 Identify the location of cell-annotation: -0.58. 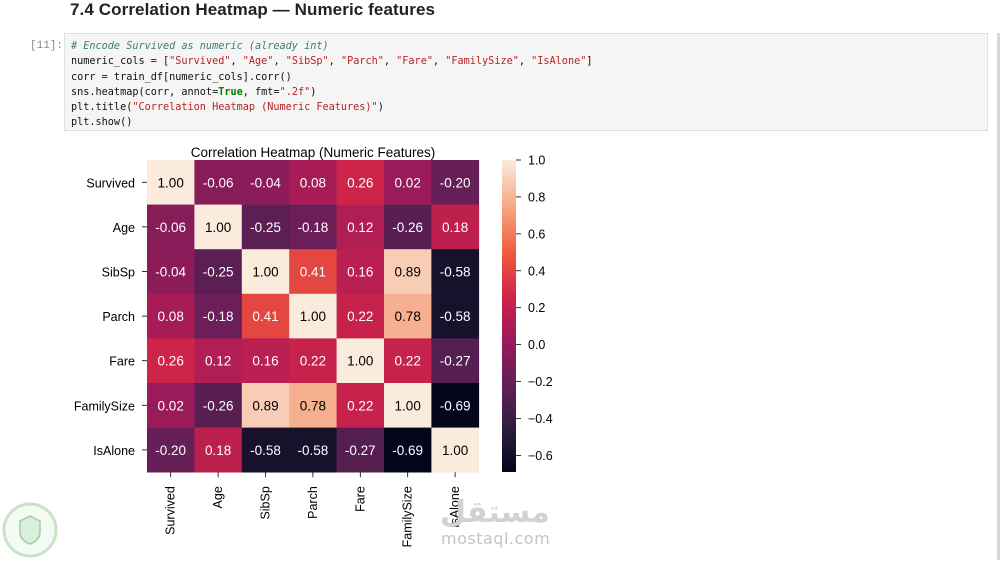
(265, 450).